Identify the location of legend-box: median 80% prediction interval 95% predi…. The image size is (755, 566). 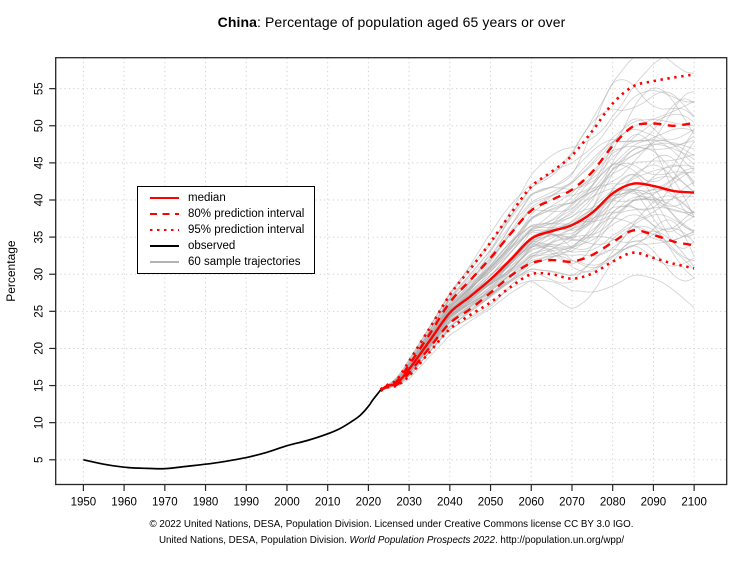
(226, 230).